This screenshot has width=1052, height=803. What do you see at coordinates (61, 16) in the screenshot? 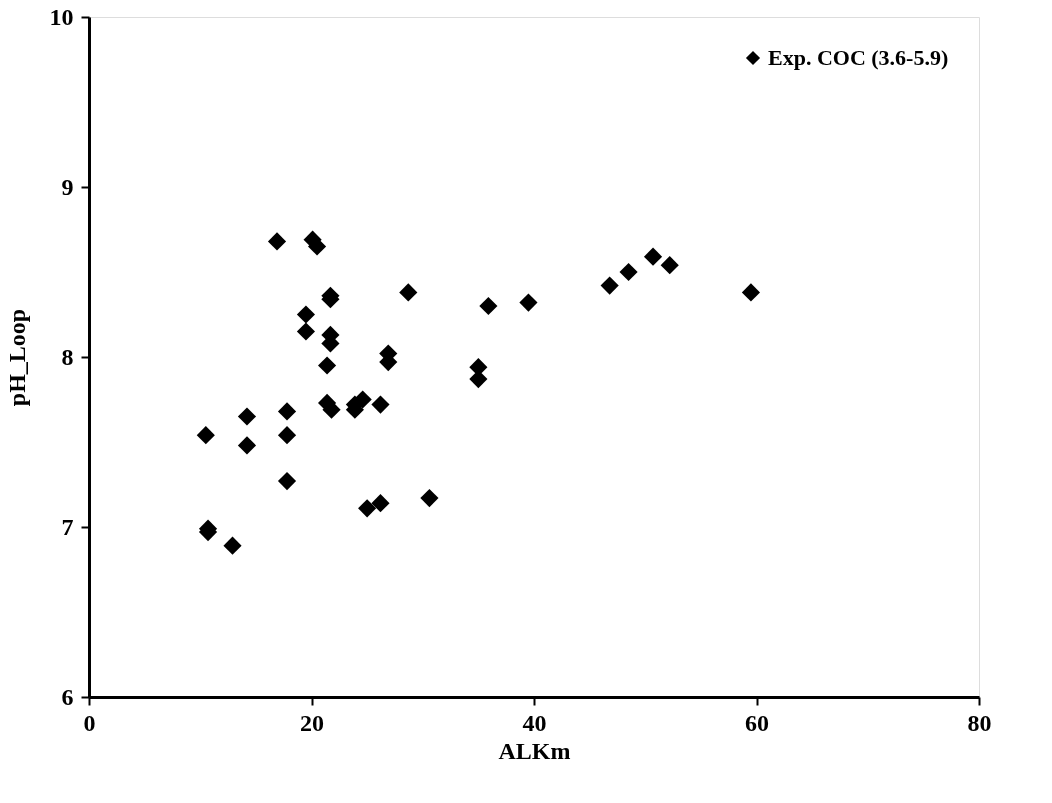
I see `y-tick-label: 10` at bounding box center [61, 16].